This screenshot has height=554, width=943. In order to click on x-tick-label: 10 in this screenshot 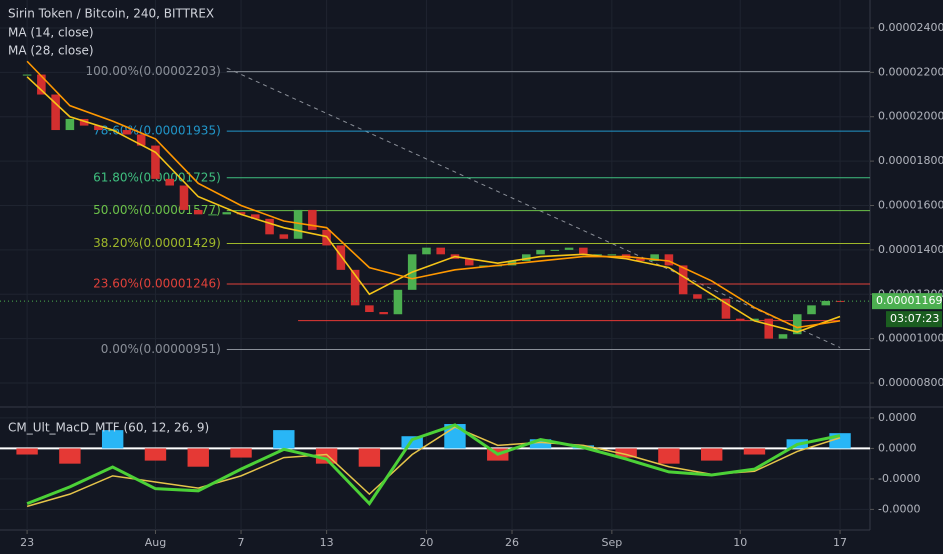, I will do `click(740, 542)`.